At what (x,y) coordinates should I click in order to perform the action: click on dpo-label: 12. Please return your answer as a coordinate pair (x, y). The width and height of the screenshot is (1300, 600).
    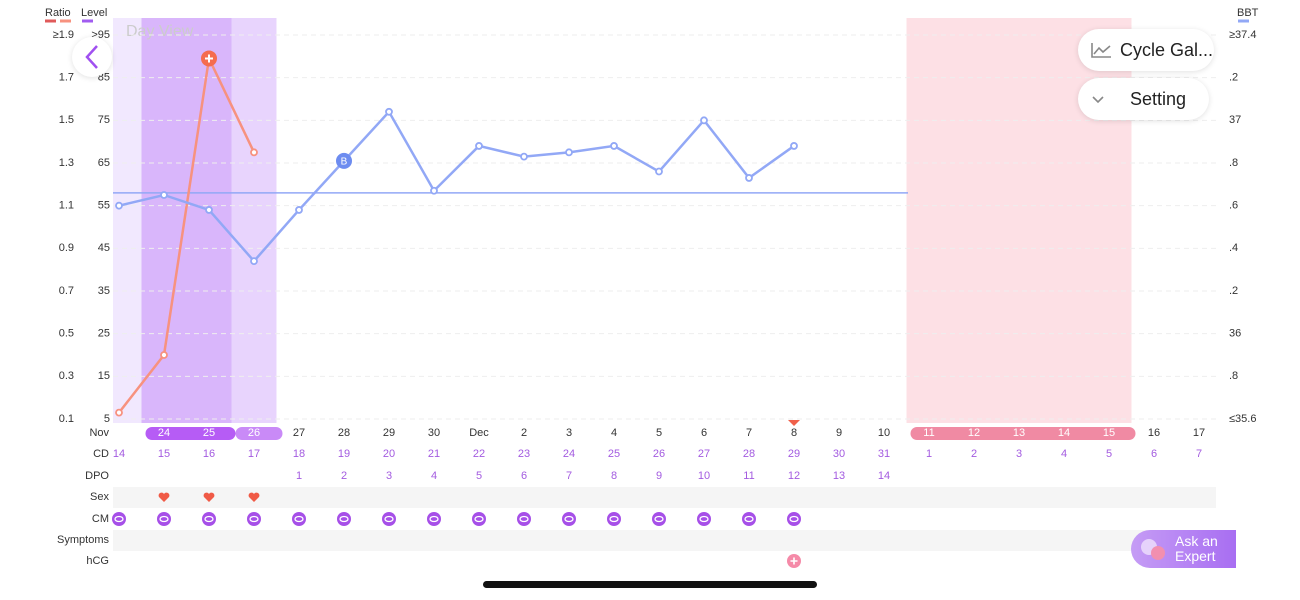
    Looking at the image, I should click on (794, 476).